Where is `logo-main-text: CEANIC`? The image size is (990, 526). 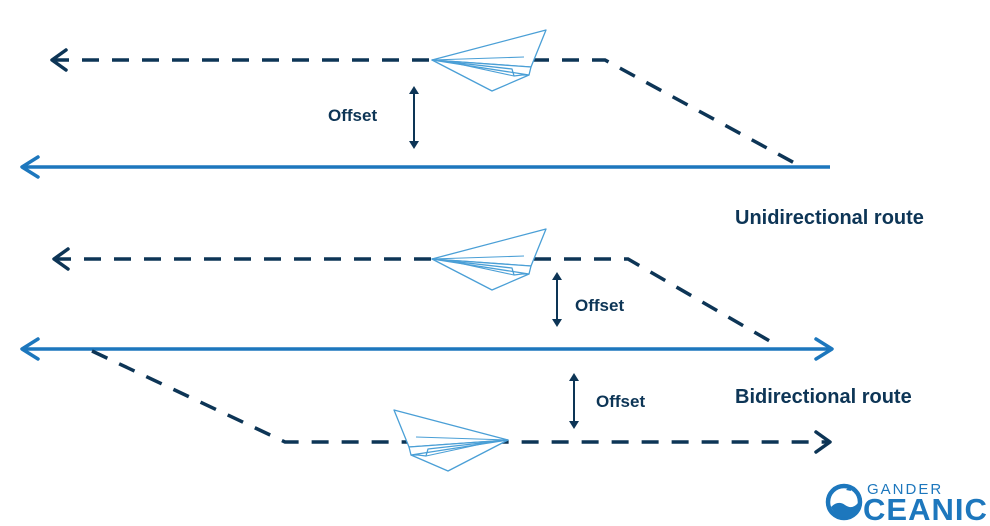 logo-main-text: CEANIC is located at coordinates (925, 509).